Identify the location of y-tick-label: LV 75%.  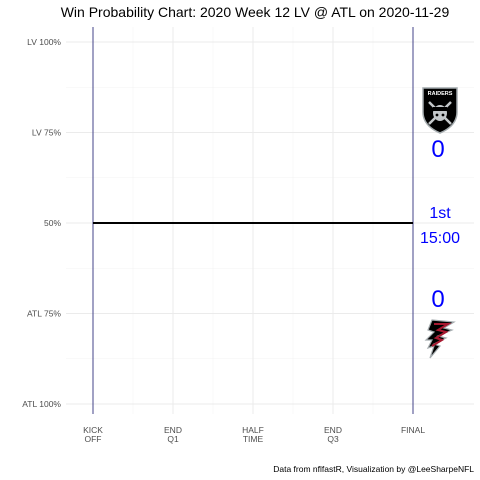
(47, 133).